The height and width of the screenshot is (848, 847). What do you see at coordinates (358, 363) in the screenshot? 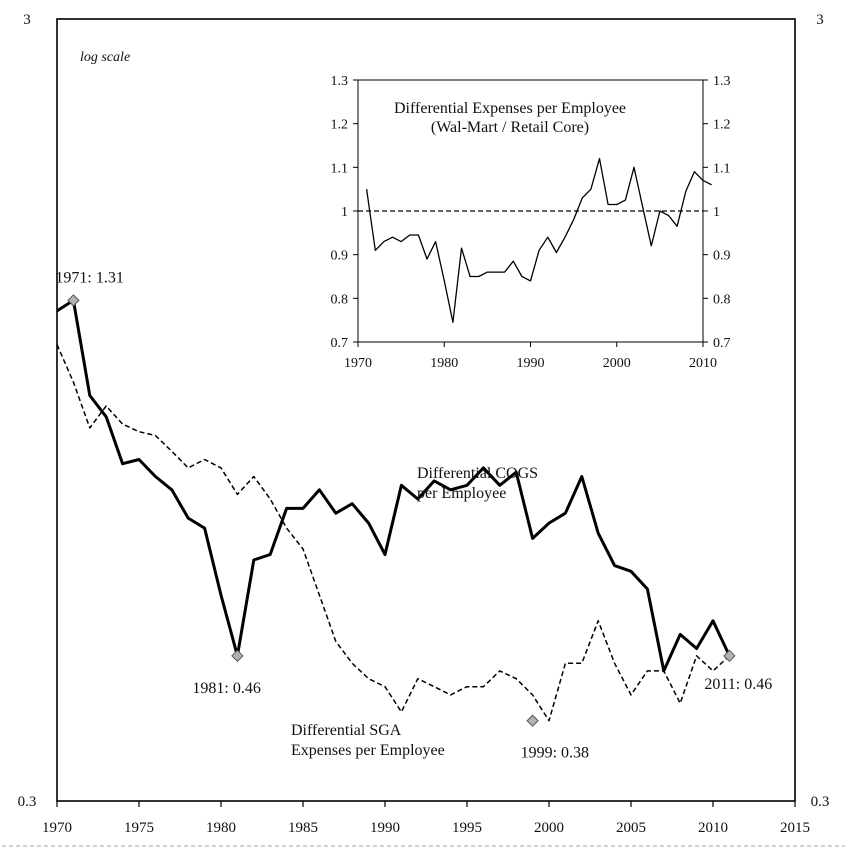
I see `inset-x-tick-label: 1970` at bounding box center [358, 363].